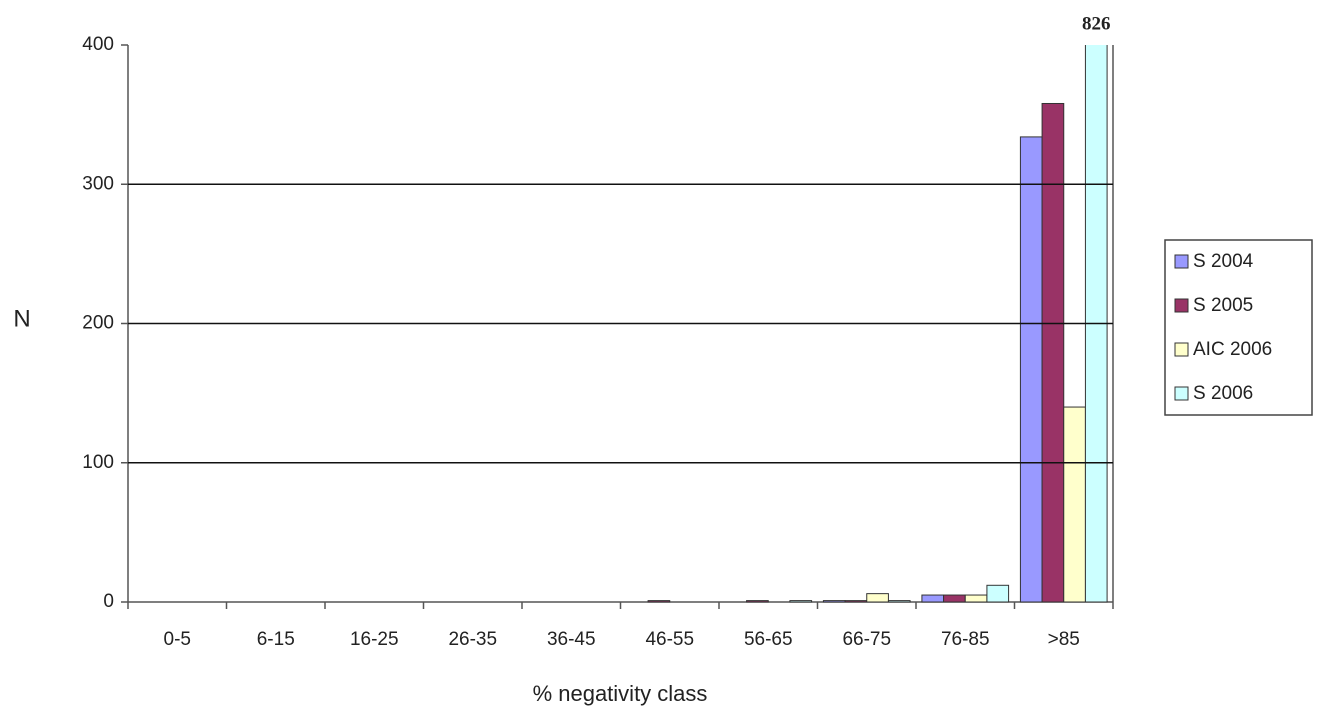  I want to click on y-tick-label: 100, so click(98, 462).